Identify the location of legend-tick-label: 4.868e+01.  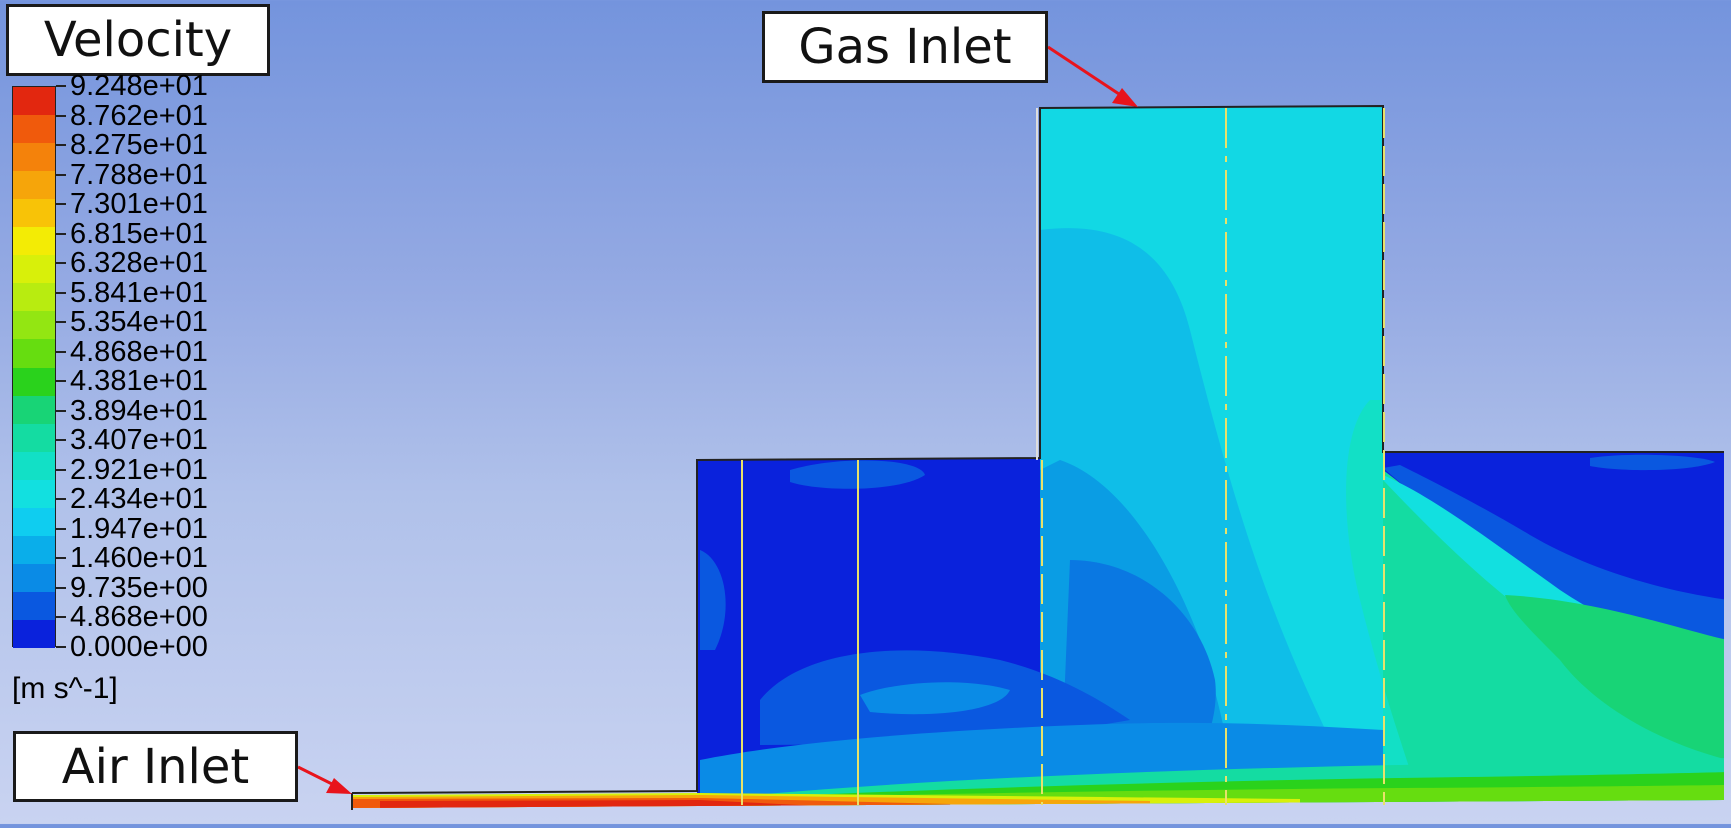
(139, 351).